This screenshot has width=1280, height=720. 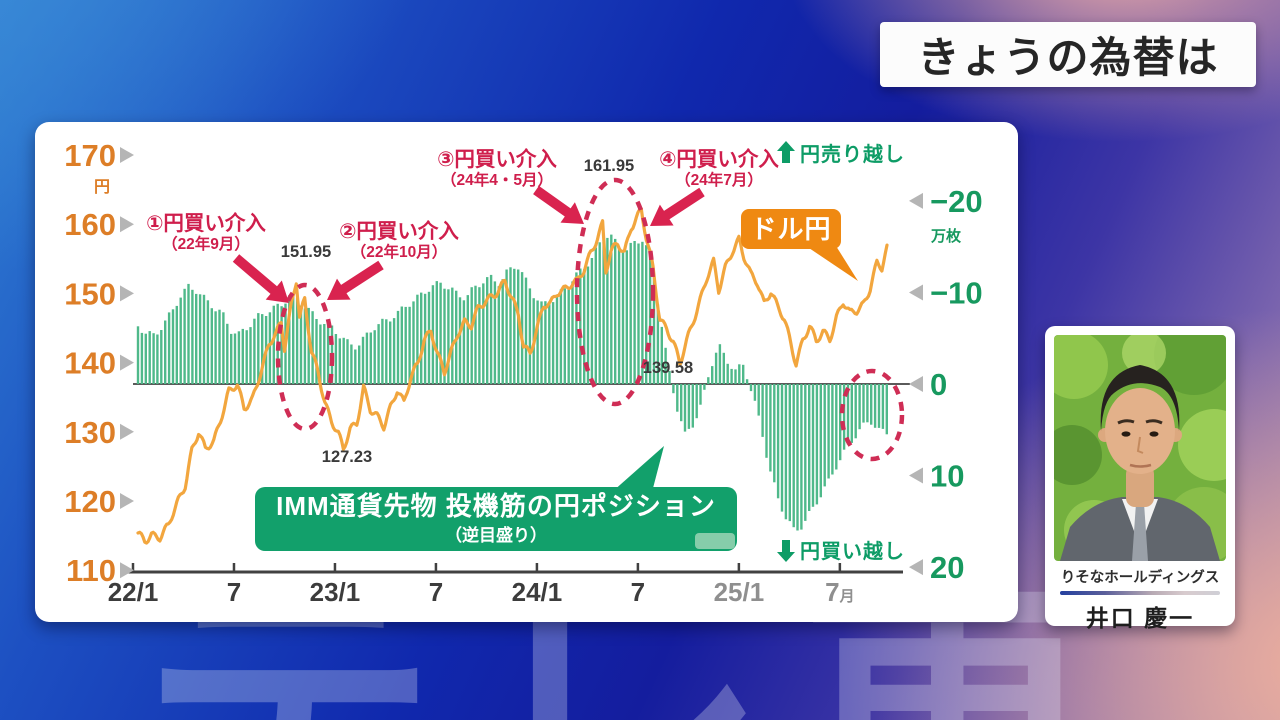 I want to click on neck, so click(x=1140, y=486).